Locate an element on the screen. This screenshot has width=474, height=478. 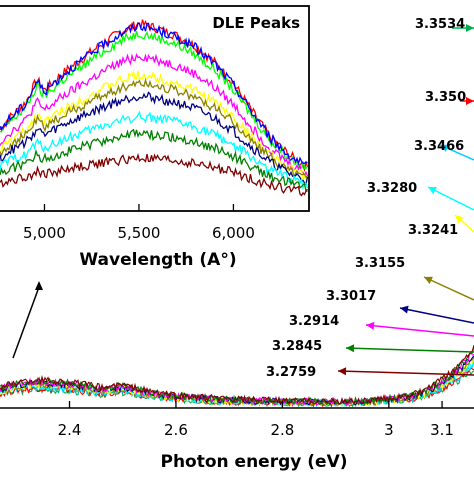
main-x-tick-label: 3 is located at coordinates (389, 430).